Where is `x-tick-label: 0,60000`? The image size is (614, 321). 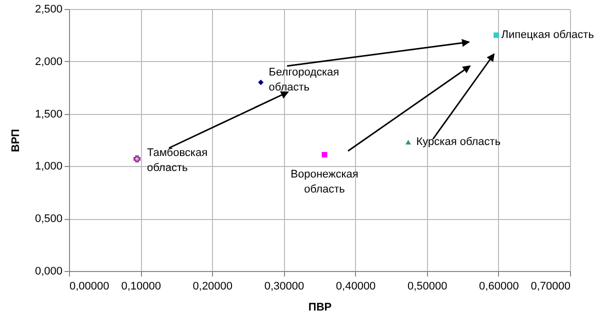 x-tick-label: 0,60000 is located at coordinates (499, 286).